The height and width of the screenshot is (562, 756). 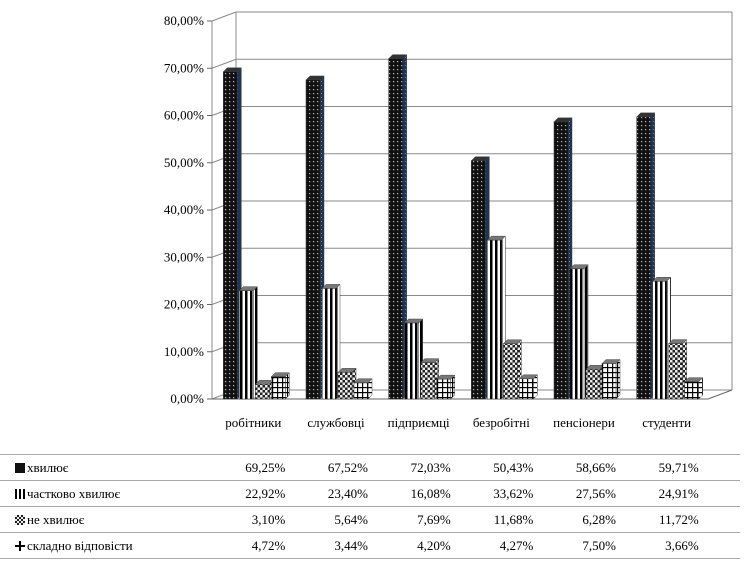 I want to click on legend-swatch-checker-icon, so click(x=20, y=520).